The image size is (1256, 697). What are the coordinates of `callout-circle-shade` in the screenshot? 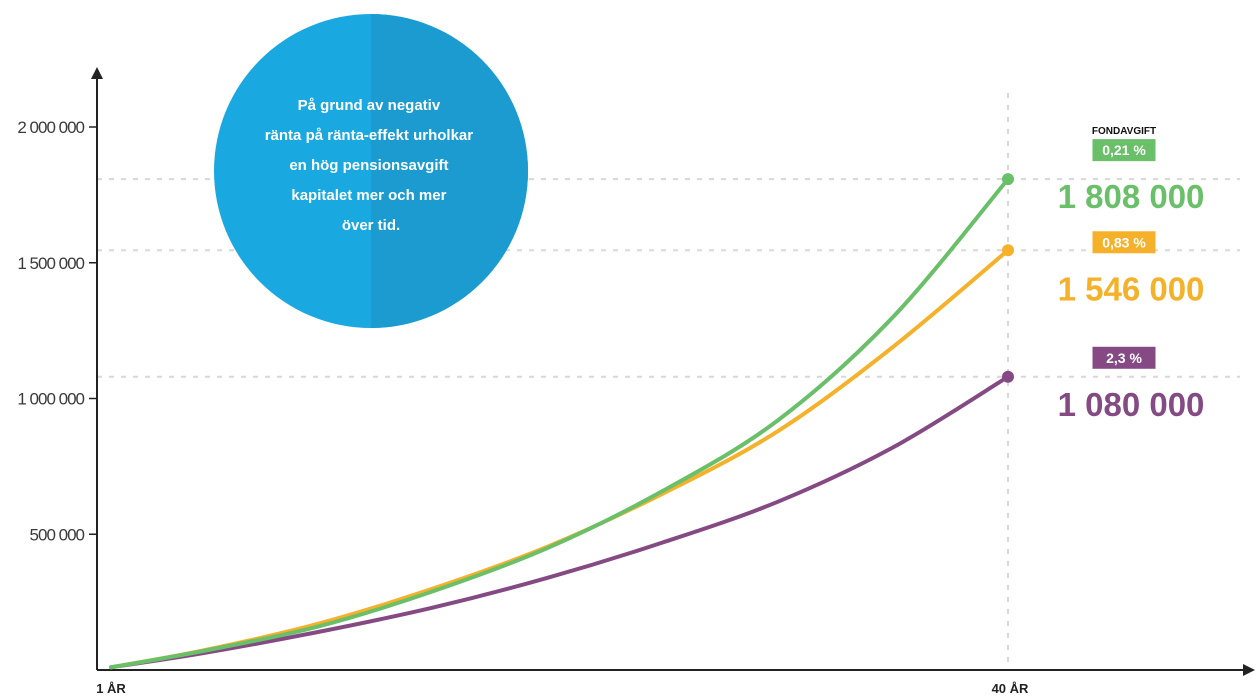 It's located at (449, 171).